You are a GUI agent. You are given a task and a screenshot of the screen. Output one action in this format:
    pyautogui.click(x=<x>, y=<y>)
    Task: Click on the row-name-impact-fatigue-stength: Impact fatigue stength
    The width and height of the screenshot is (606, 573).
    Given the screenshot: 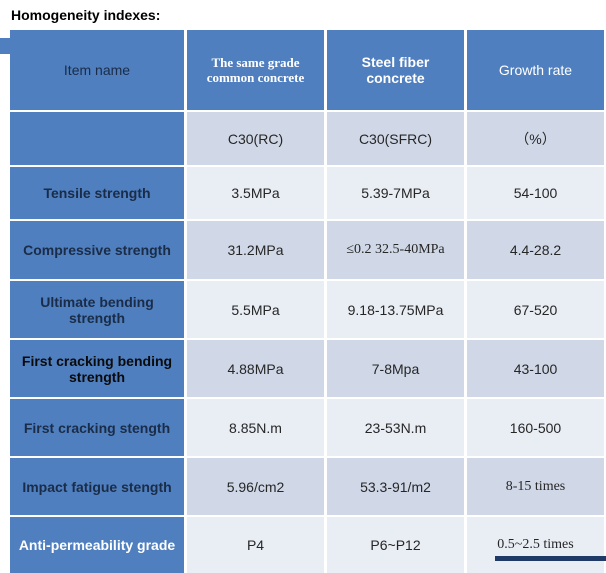 What is the action you would take?
    pyautogui.click(x=97, y=486)
    